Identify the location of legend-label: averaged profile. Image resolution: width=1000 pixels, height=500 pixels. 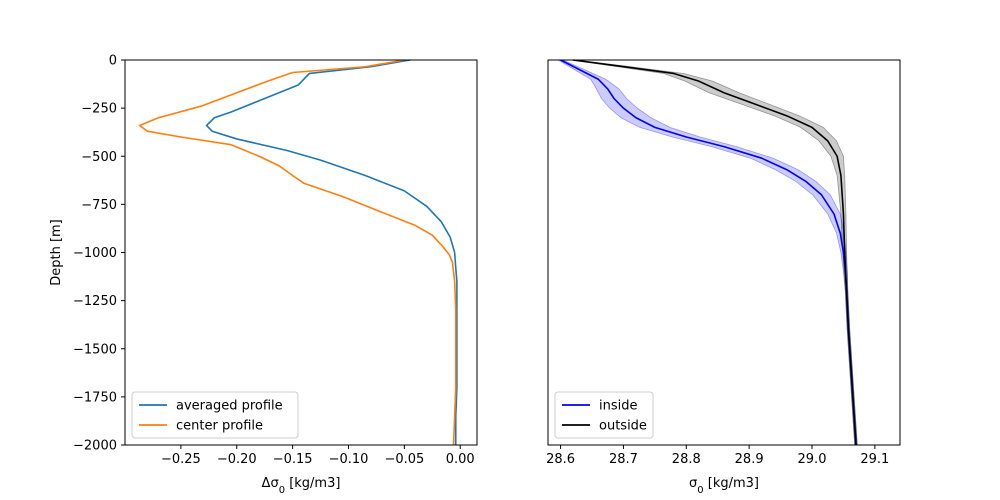
(229, 406).